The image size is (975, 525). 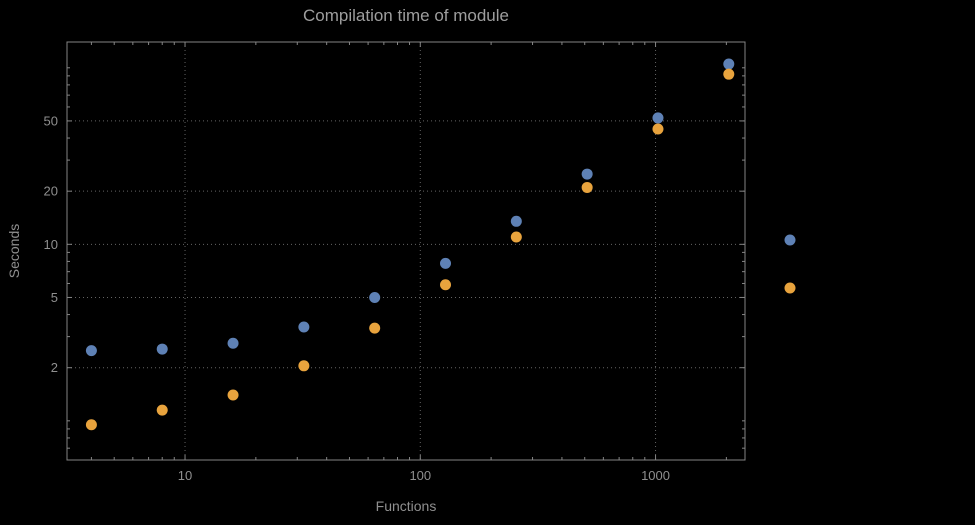 What do you see at coordinates (51, 244) in the screenshot?
I see `y-tick-label: 10` at bounding box center [51, 244].